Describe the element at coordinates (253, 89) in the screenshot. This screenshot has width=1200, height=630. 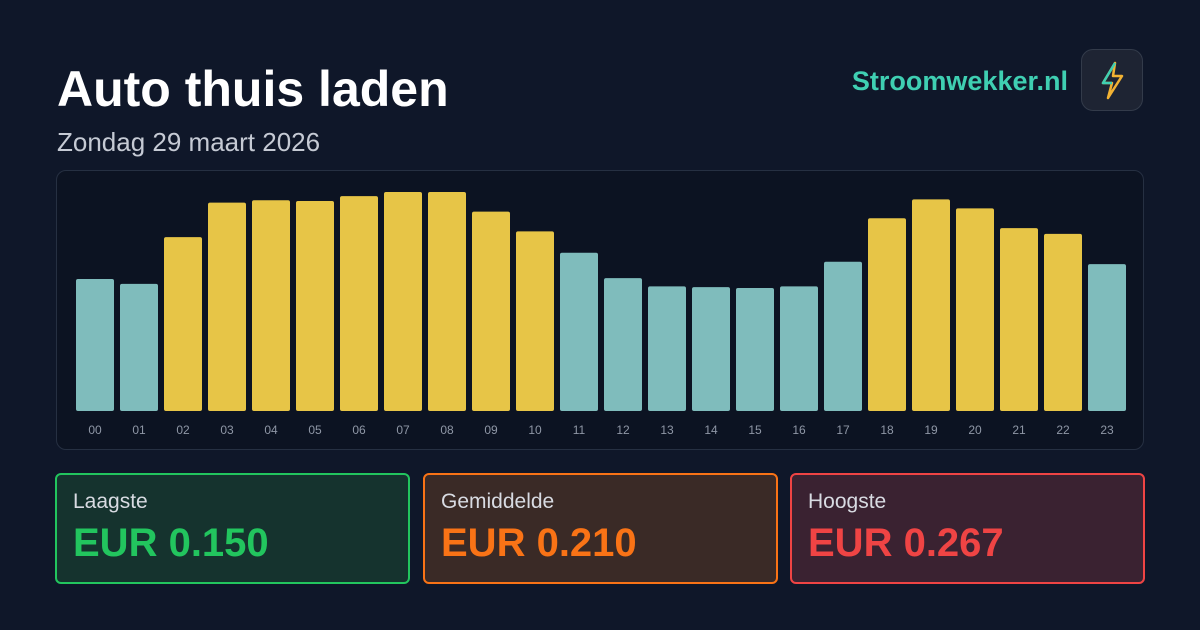
I see `title: Auto thuis laden` at that location.